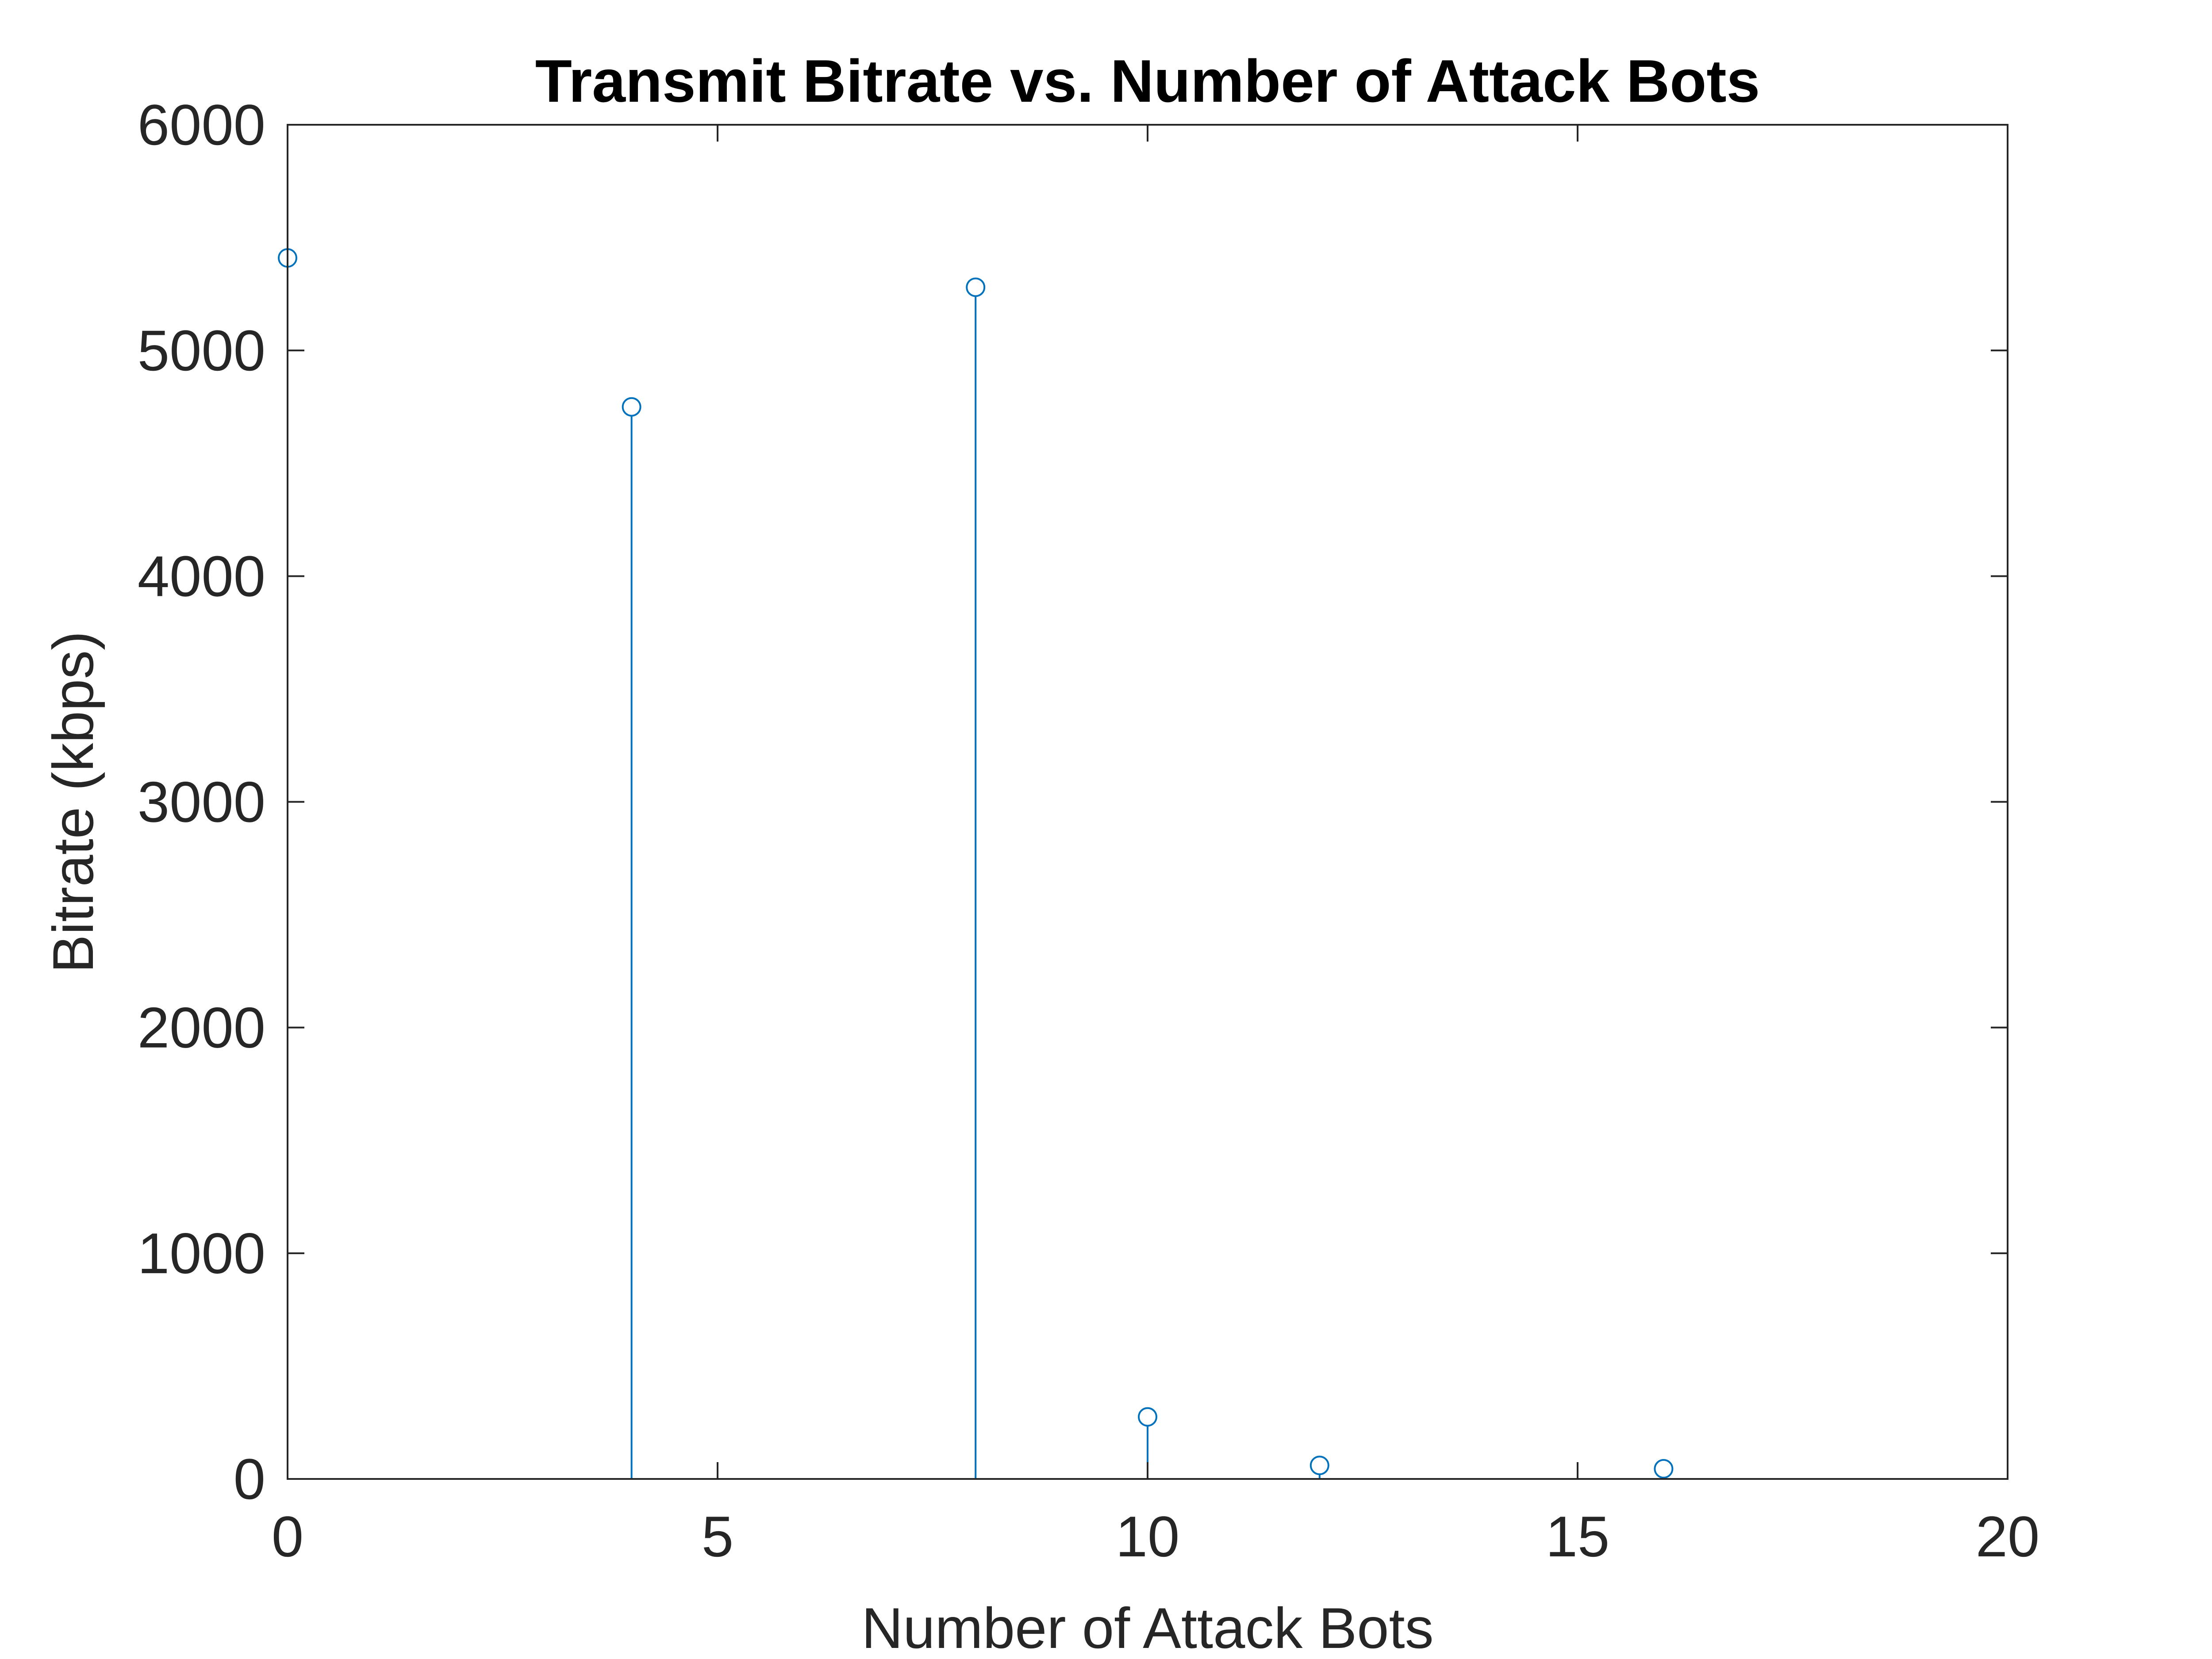 Image resolution: width=2212 pixels, height=1659 pixels. What do you see at coordinates (287, 1537) in the screenshot?
I see `x-tick-label: 0` at bounding box center [287, 1537].